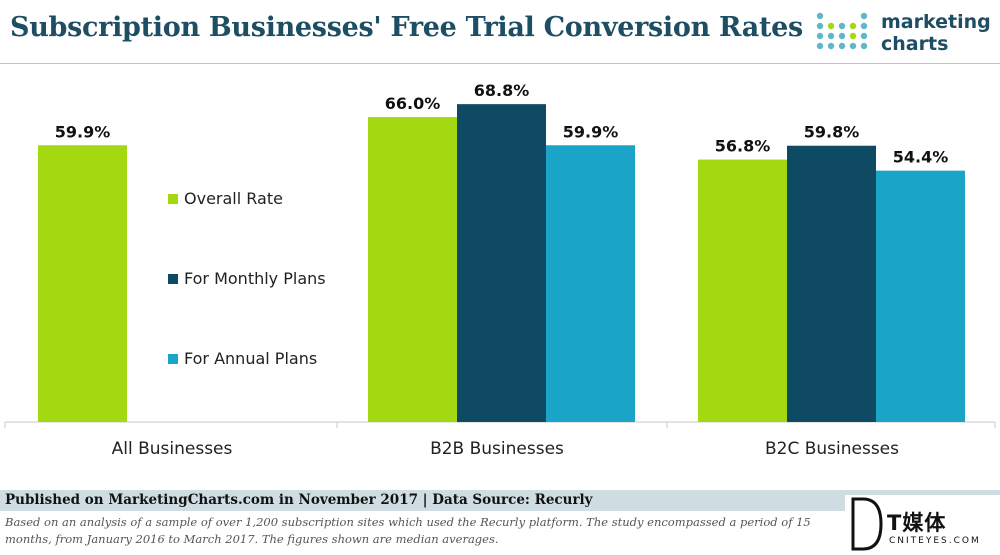 This screenshot has height=555, width=1000. What do you see at coordinates (255, 278) in the screenshot?
I see `legend-label-2: For Monthly Plans` at bounding box center [255, 278].